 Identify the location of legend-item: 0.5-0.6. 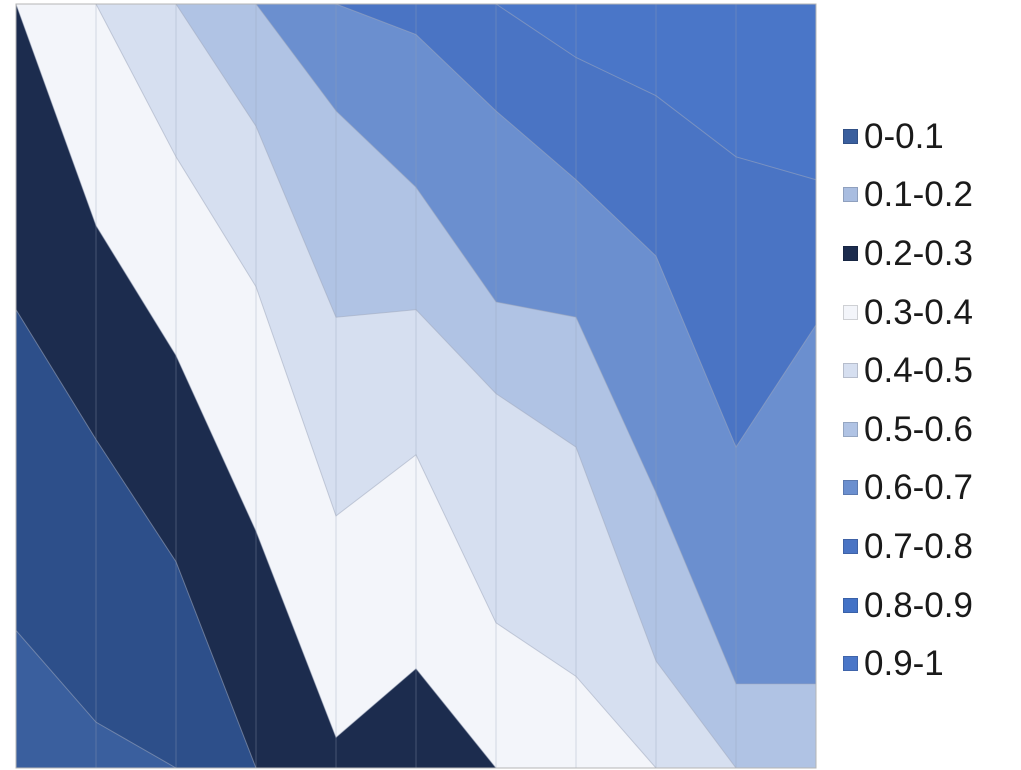
(908, 429).